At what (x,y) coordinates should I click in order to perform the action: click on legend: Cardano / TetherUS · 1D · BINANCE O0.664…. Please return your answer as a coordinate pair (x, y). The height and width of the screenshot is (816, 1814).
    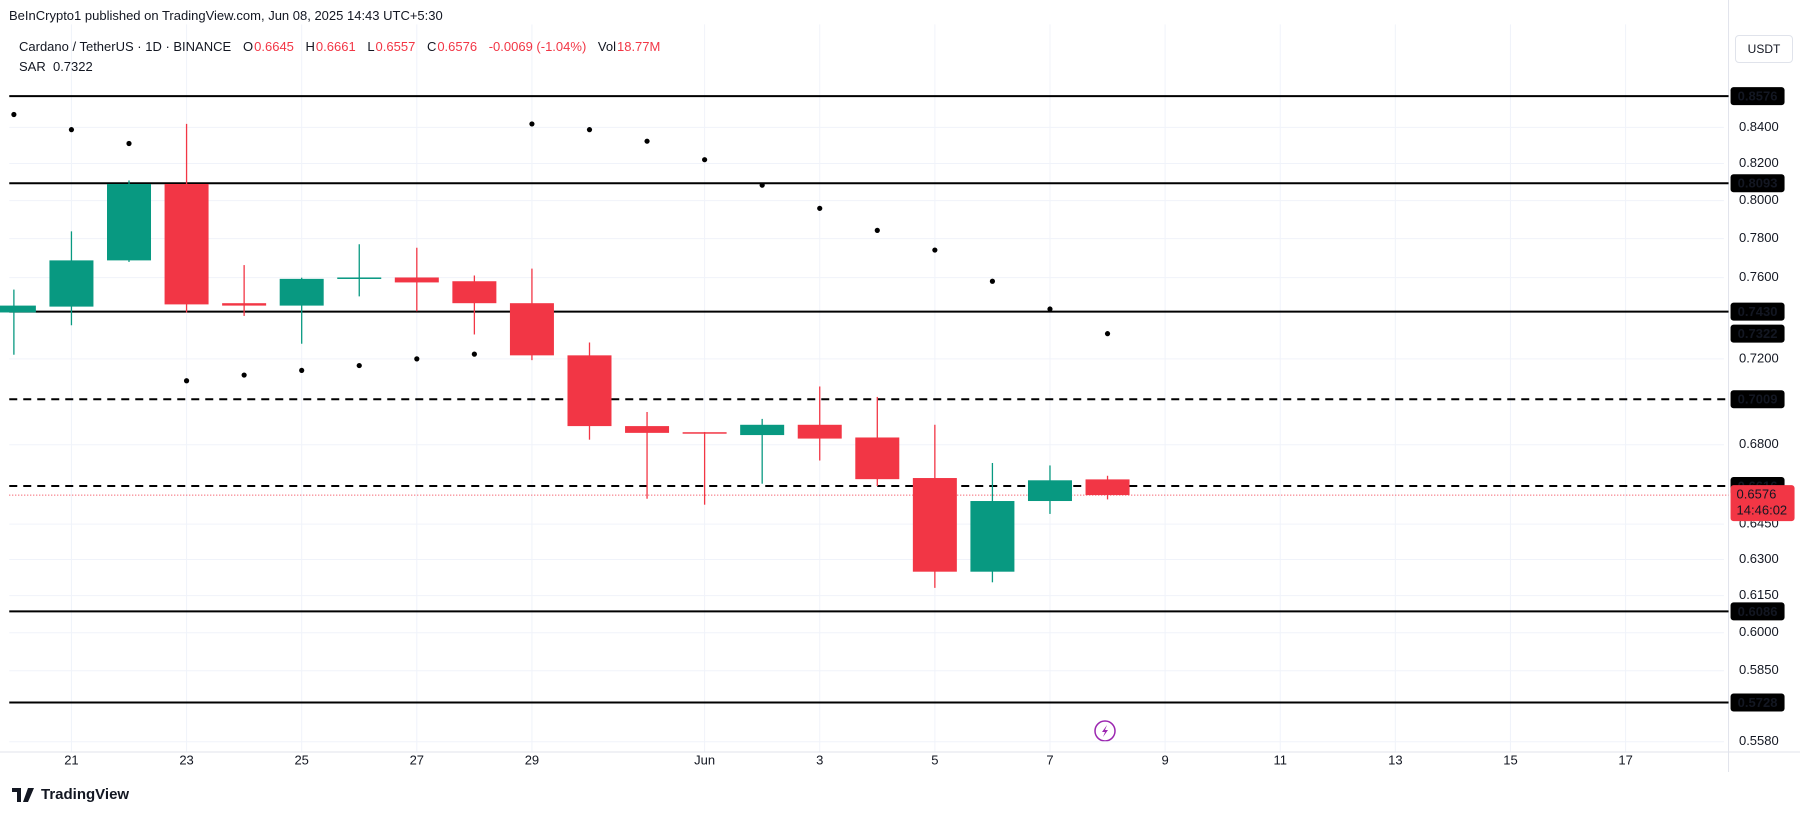
    Looking at the image, I should click on (343, 46).